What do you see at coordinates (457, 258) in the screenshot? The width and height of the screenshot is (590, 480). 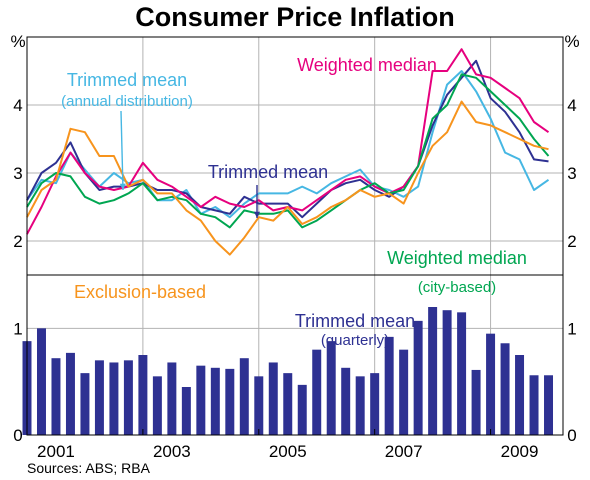 I see `label-weighted-median-city: Weighted median` at bounding box center [457, 258].